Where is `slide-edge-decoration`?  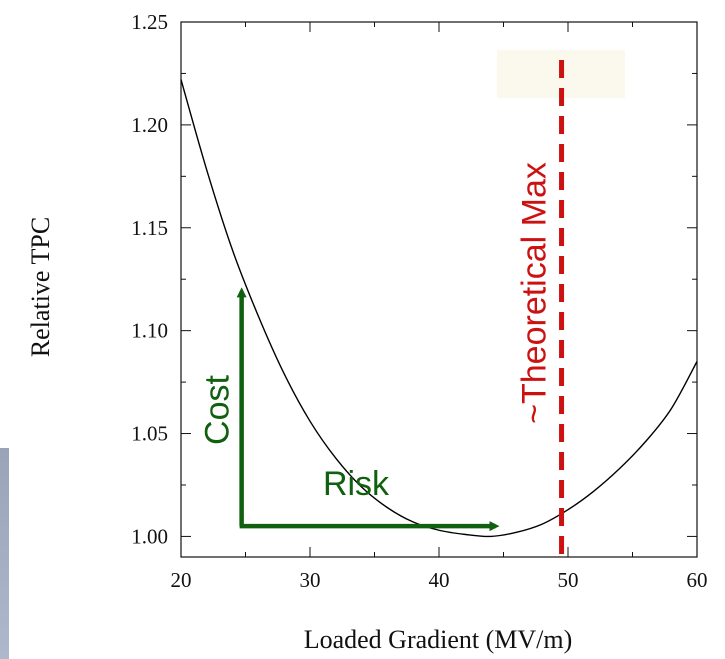
slide-edge-decoration is located at coordinates (4, 553).